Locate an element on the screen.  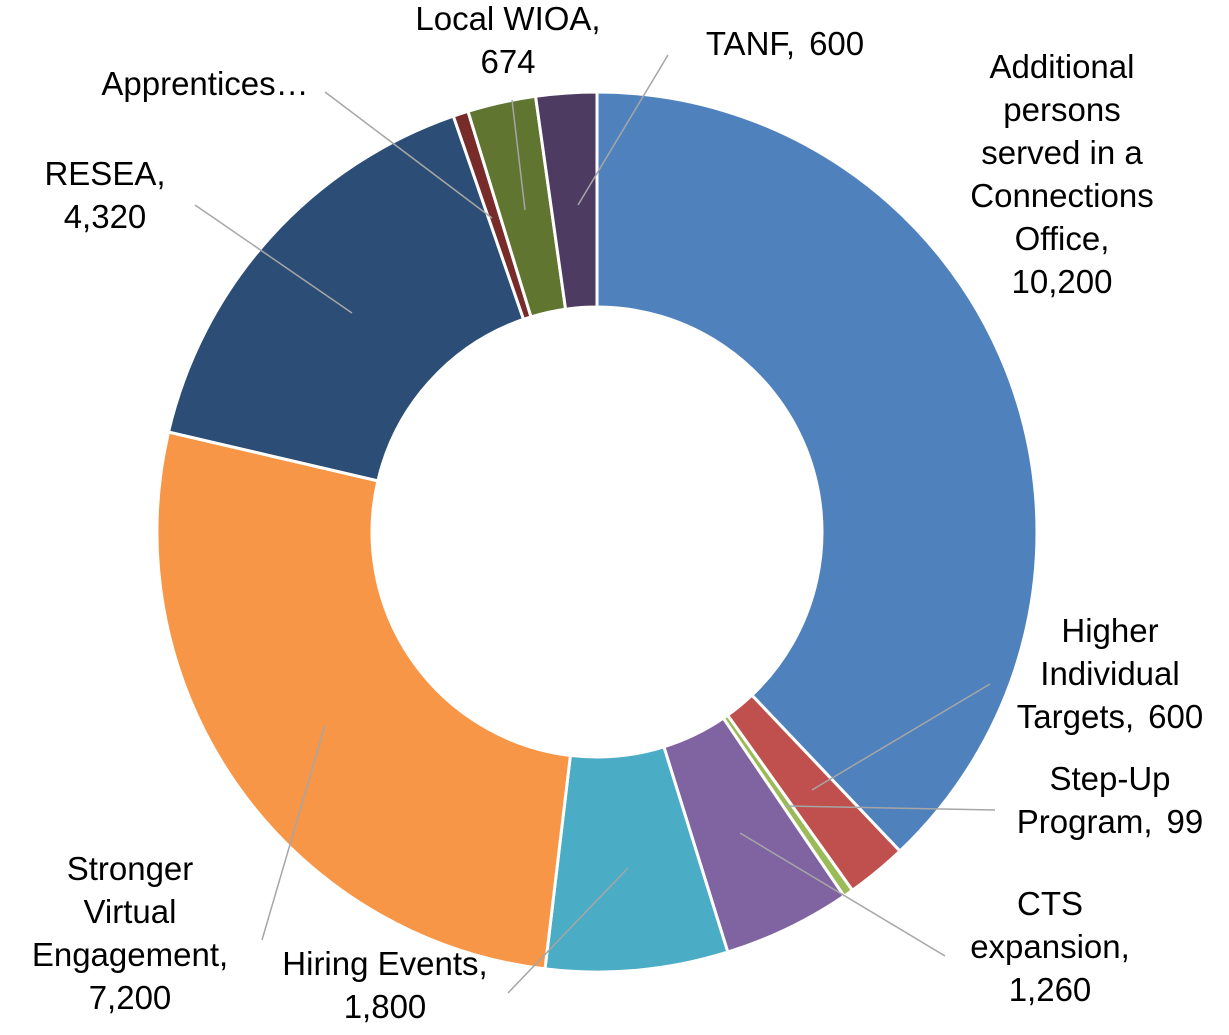
label-line: expansion, is located at coordinates (1050, 946).